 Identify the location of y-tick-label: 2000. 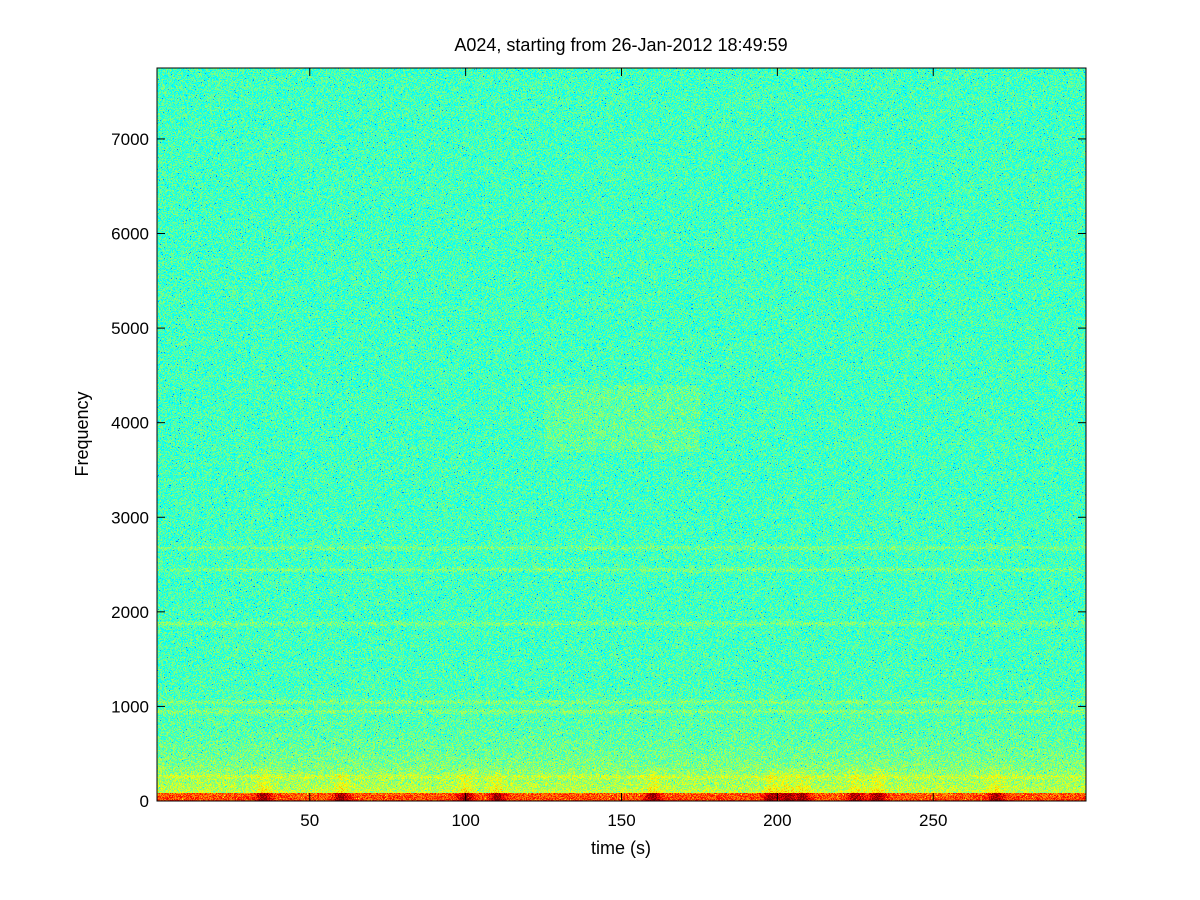
(130, 612).